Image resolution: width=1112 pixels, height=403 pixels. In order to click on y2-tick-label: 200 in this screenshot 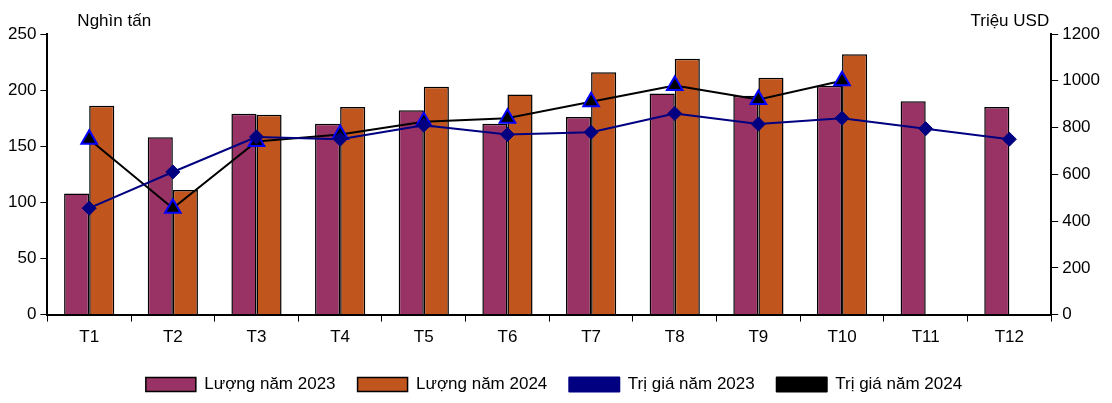, I will do `click(1076, 267)`.